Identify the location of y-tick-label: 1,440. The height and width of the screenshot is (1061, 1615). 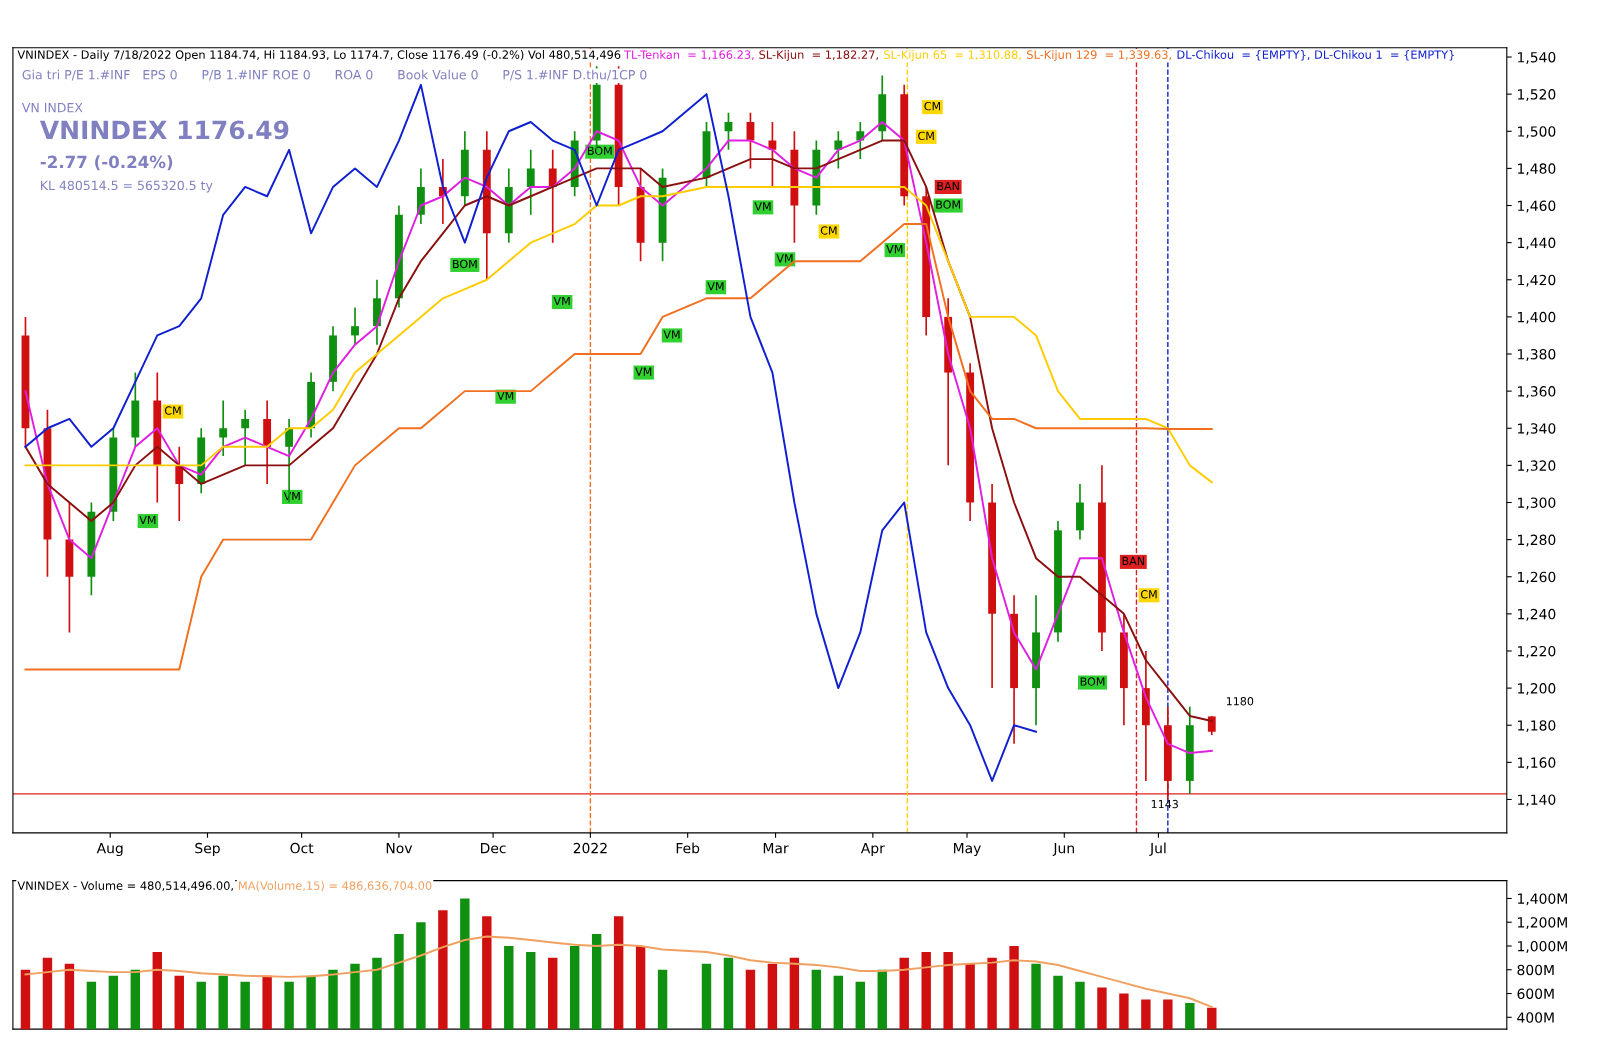
(1537, 243).